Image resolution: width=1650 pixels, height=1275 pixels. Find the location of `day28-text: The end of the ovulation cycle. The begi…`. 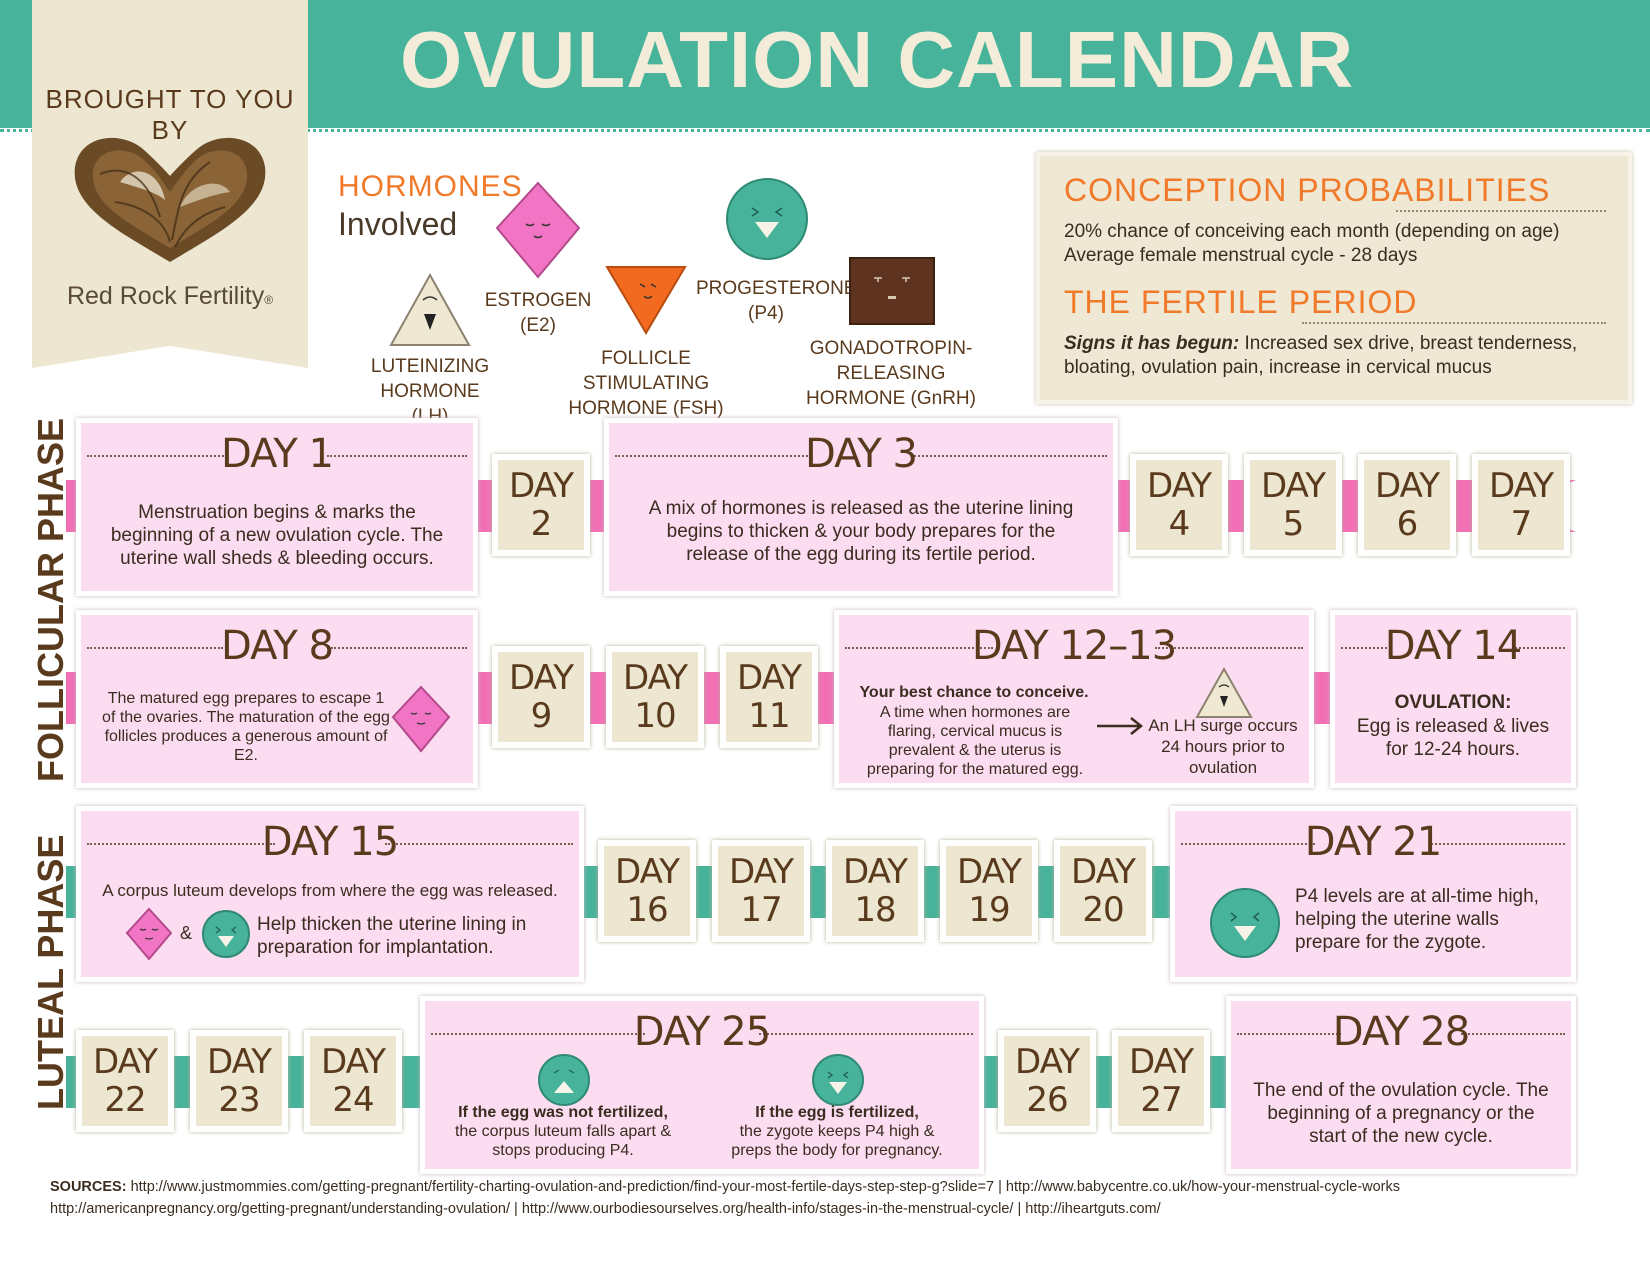

day28-text: The end of the ovulation cycle. The begi… is located at coordinates (1401, 1113).